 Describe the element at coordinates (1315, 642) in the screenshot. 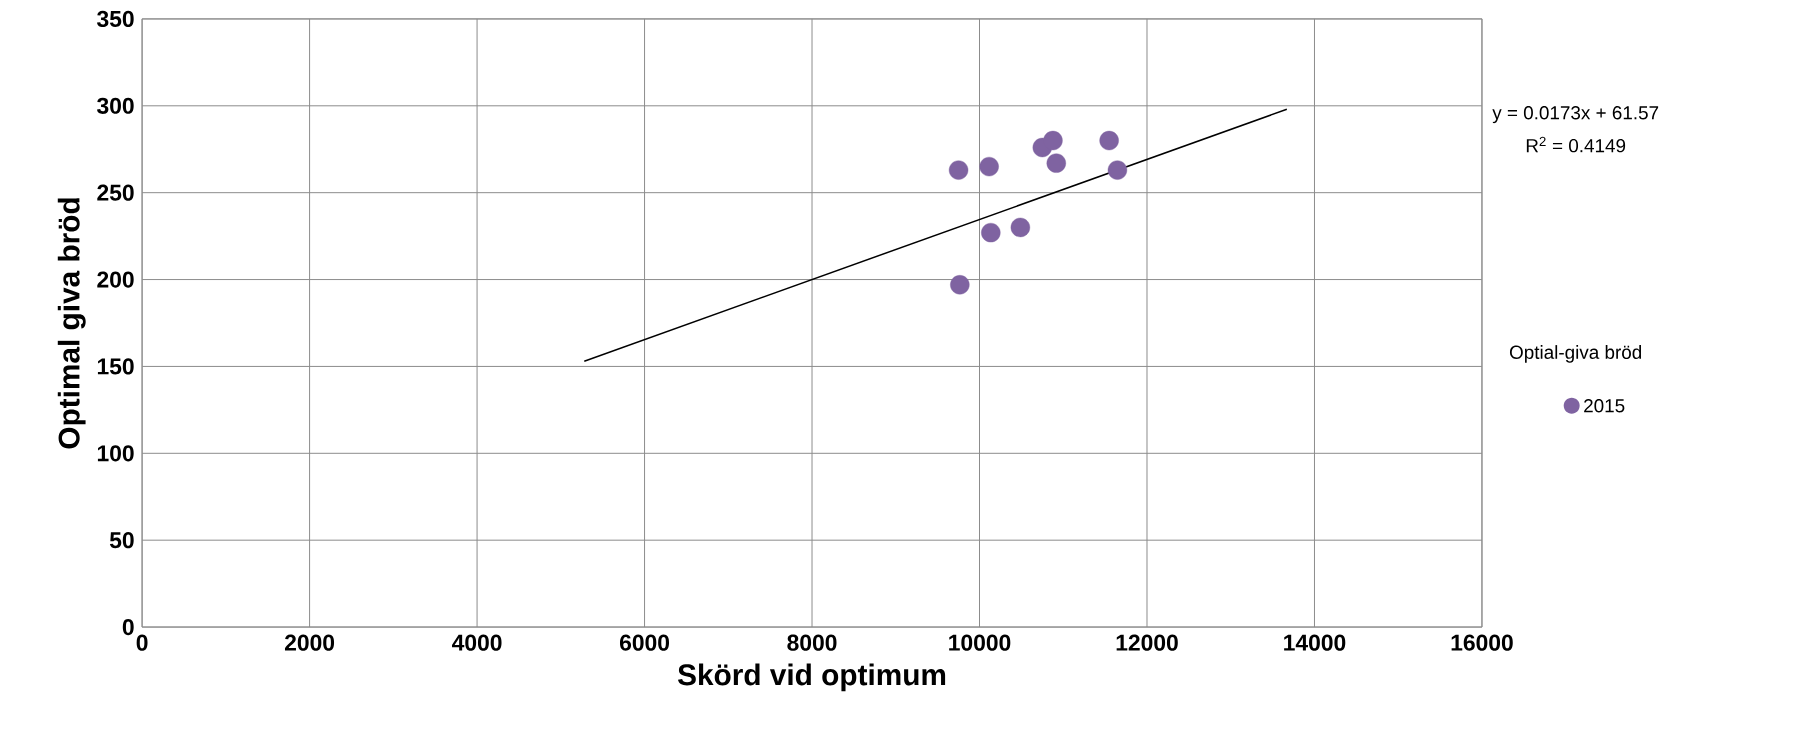

I see `x-tick-label: 14000` at that location.